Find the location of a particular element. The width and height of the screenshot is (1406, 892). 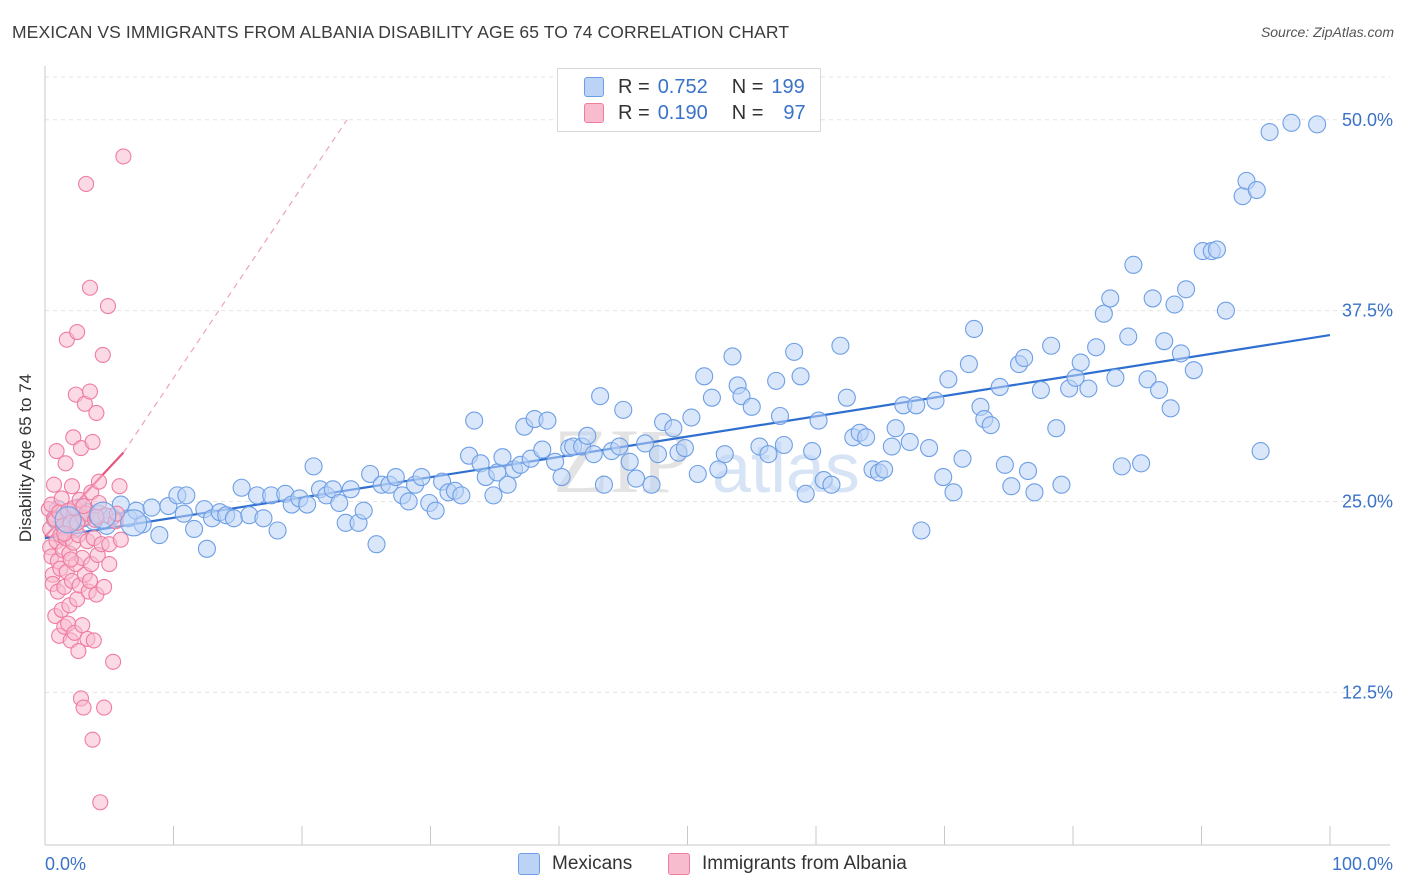

bottom-legend-mexicans: Mexicans is located at coordinates (575, 864).